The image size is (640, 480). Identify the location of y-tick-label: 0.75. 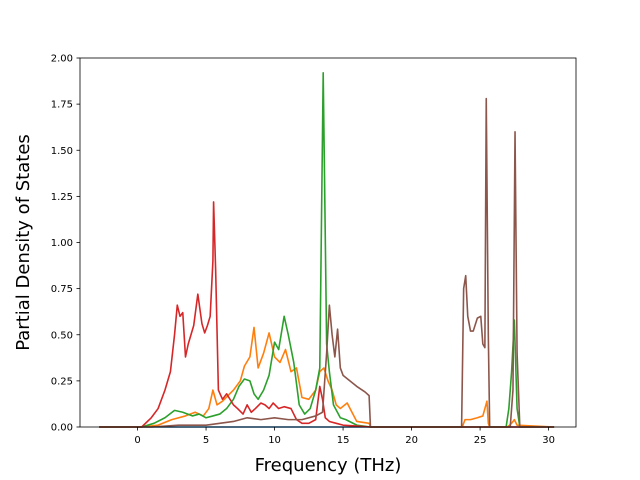
(62, 289).